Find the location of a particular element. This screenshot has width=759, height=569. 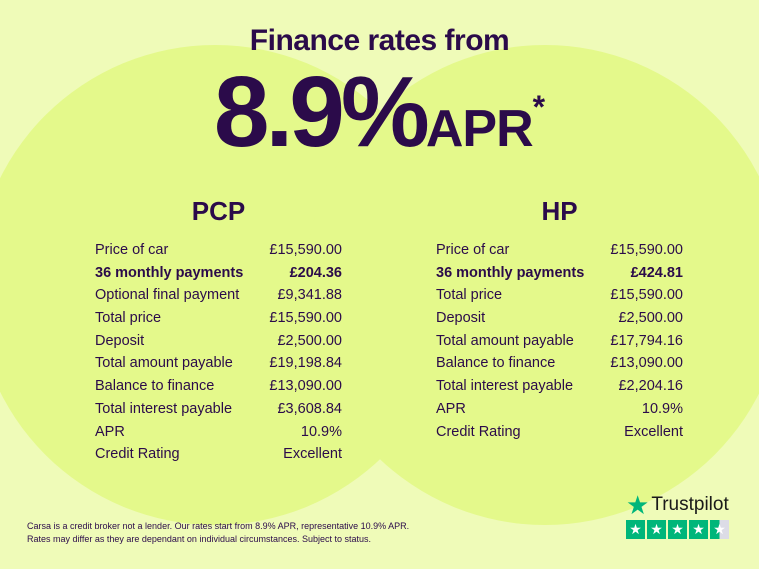

trustpilot-logo: ★ Trustpilot is located at coordinates (677, 505).